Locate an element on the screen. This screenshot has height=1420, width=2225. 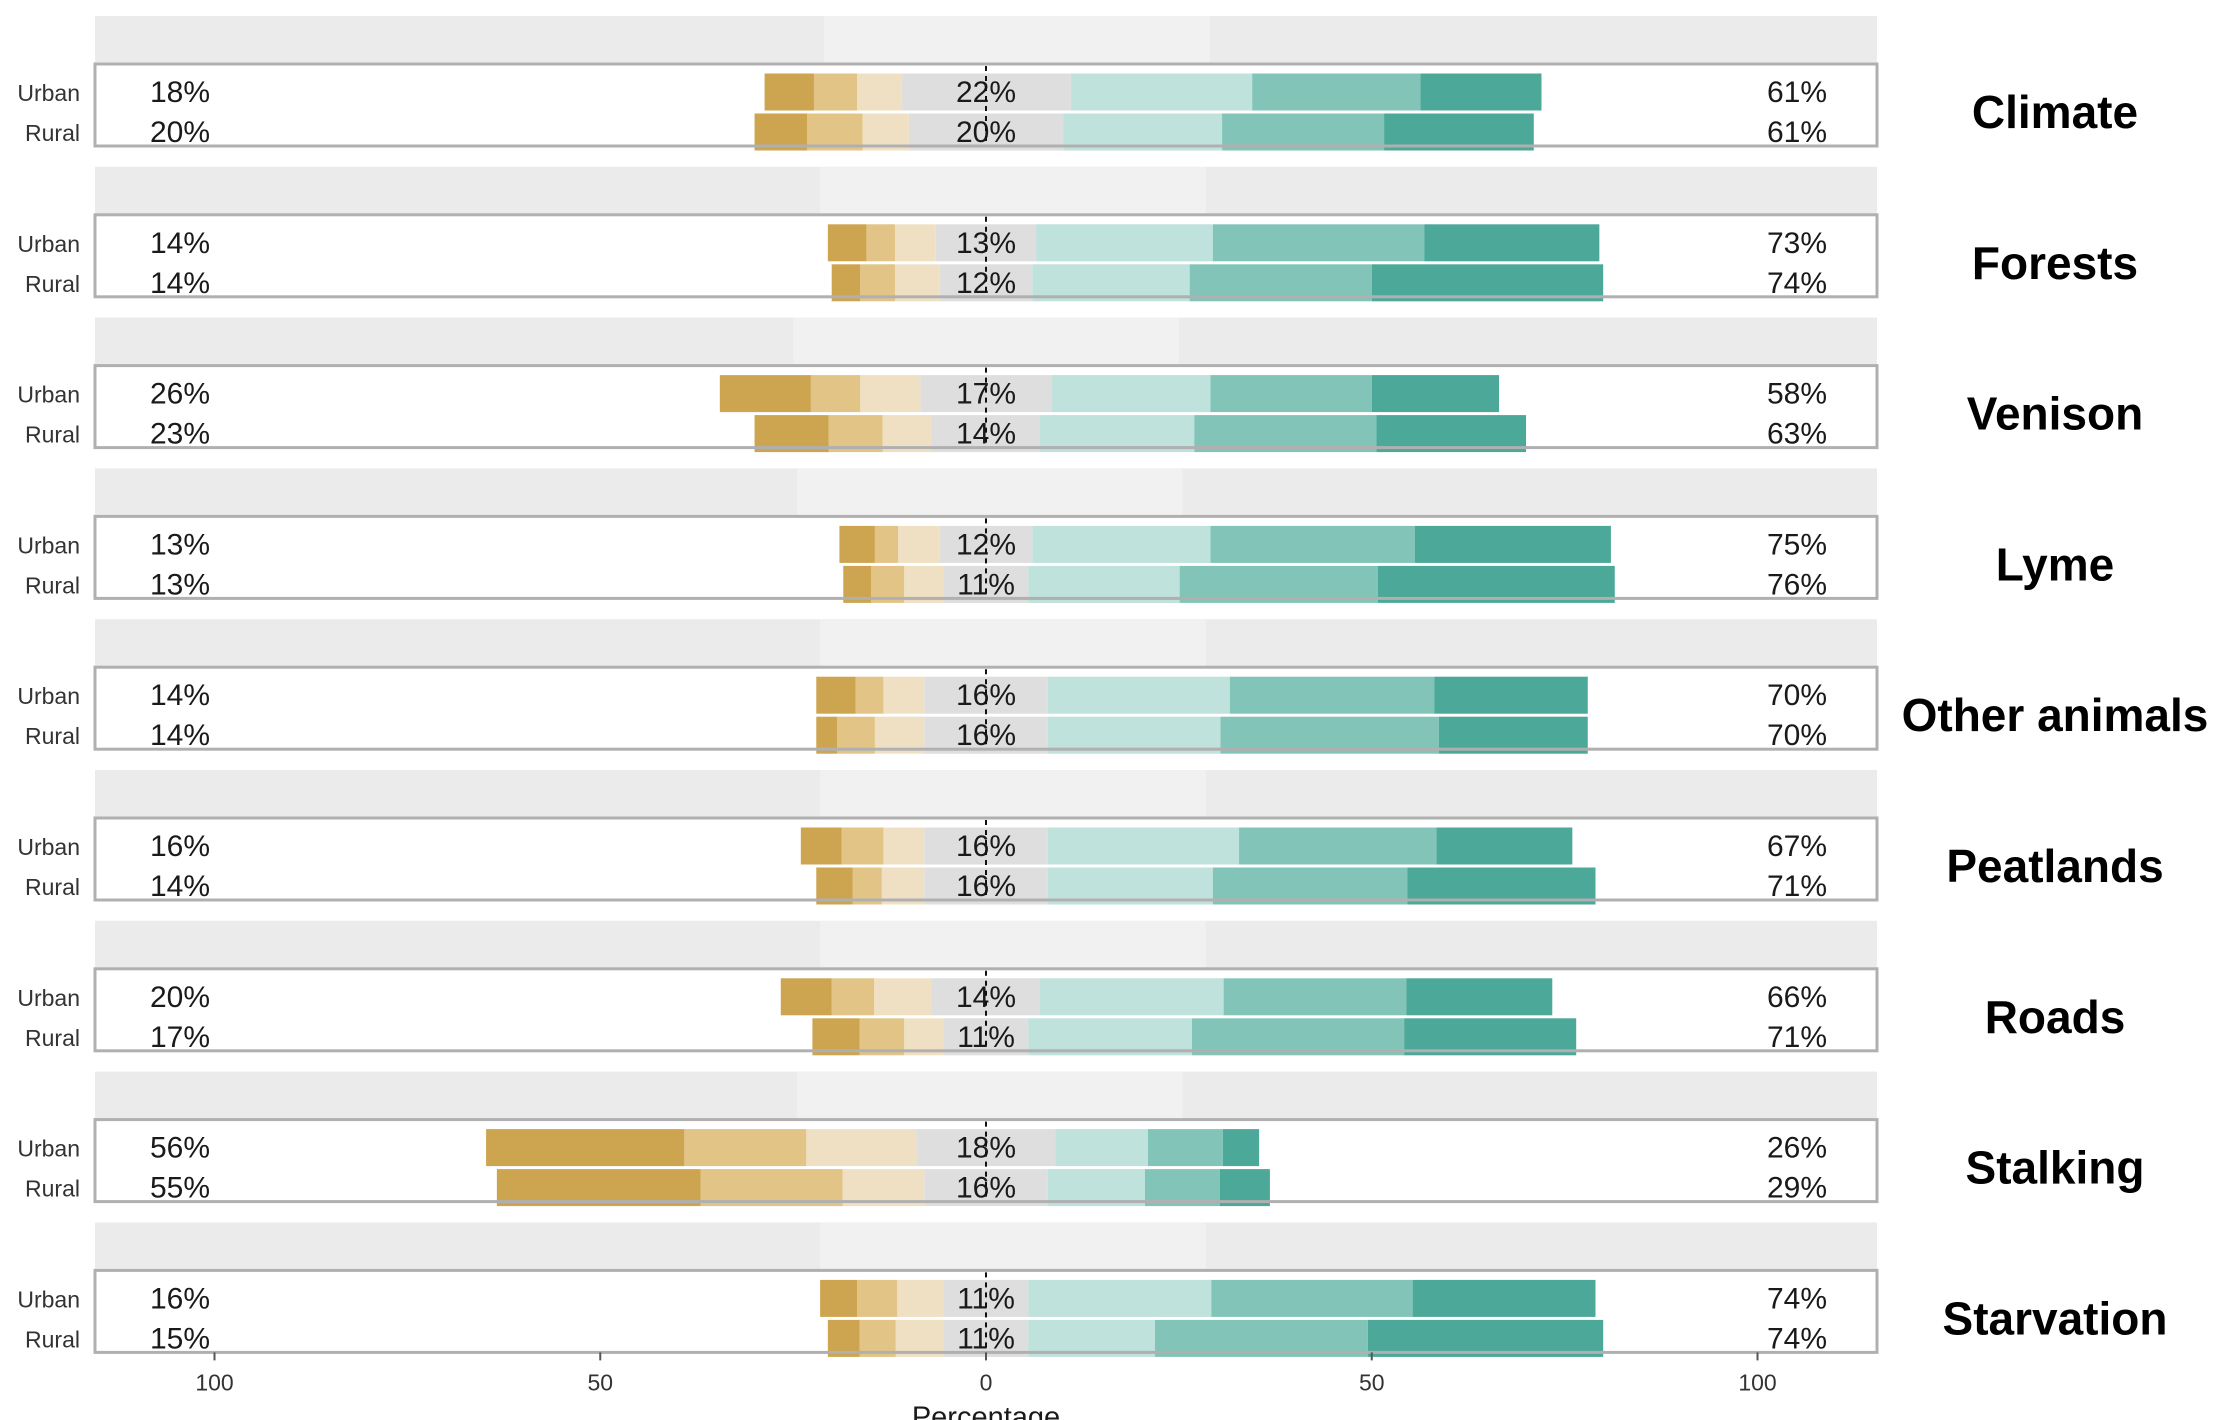
panel-stalking: Urban 56% 18% 26% Rural 55% 16% 29% Stalking is located at coordinates (1080, 1139).